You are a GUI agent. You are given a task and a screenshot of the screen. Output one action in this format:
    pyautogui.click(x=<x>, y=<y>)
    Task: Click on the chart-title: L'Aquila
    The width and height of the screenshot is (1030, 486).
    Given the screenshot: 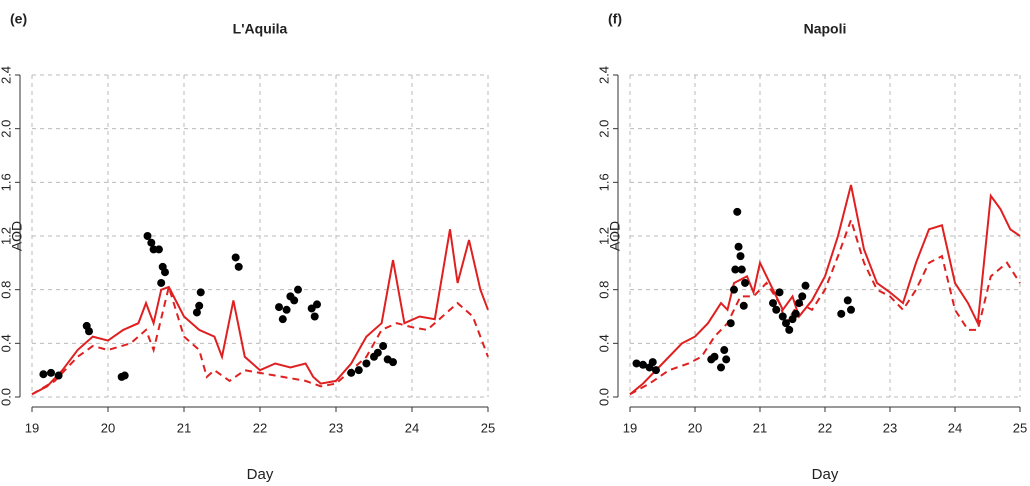 What is the action you would take?
    pyautogui.click(x=260, y=29)
    